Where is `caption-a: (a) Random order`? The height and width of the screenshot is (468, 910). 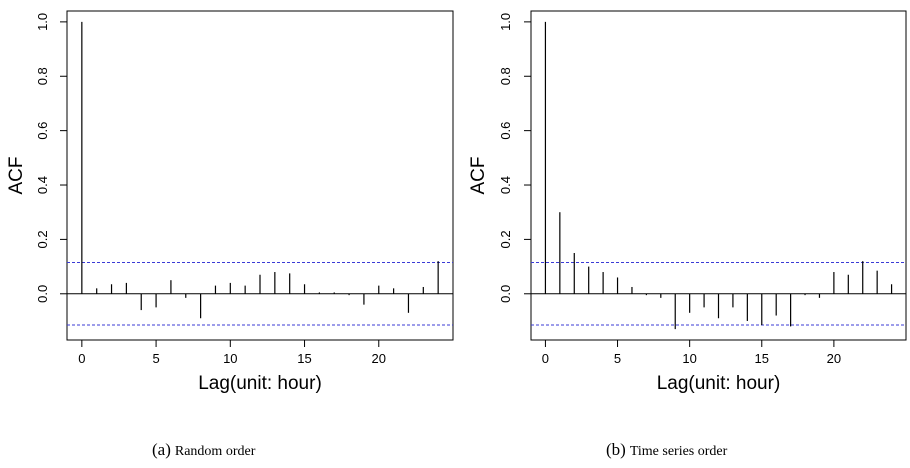
caption-a: (a) Random order is located at coordinates (203, 450).